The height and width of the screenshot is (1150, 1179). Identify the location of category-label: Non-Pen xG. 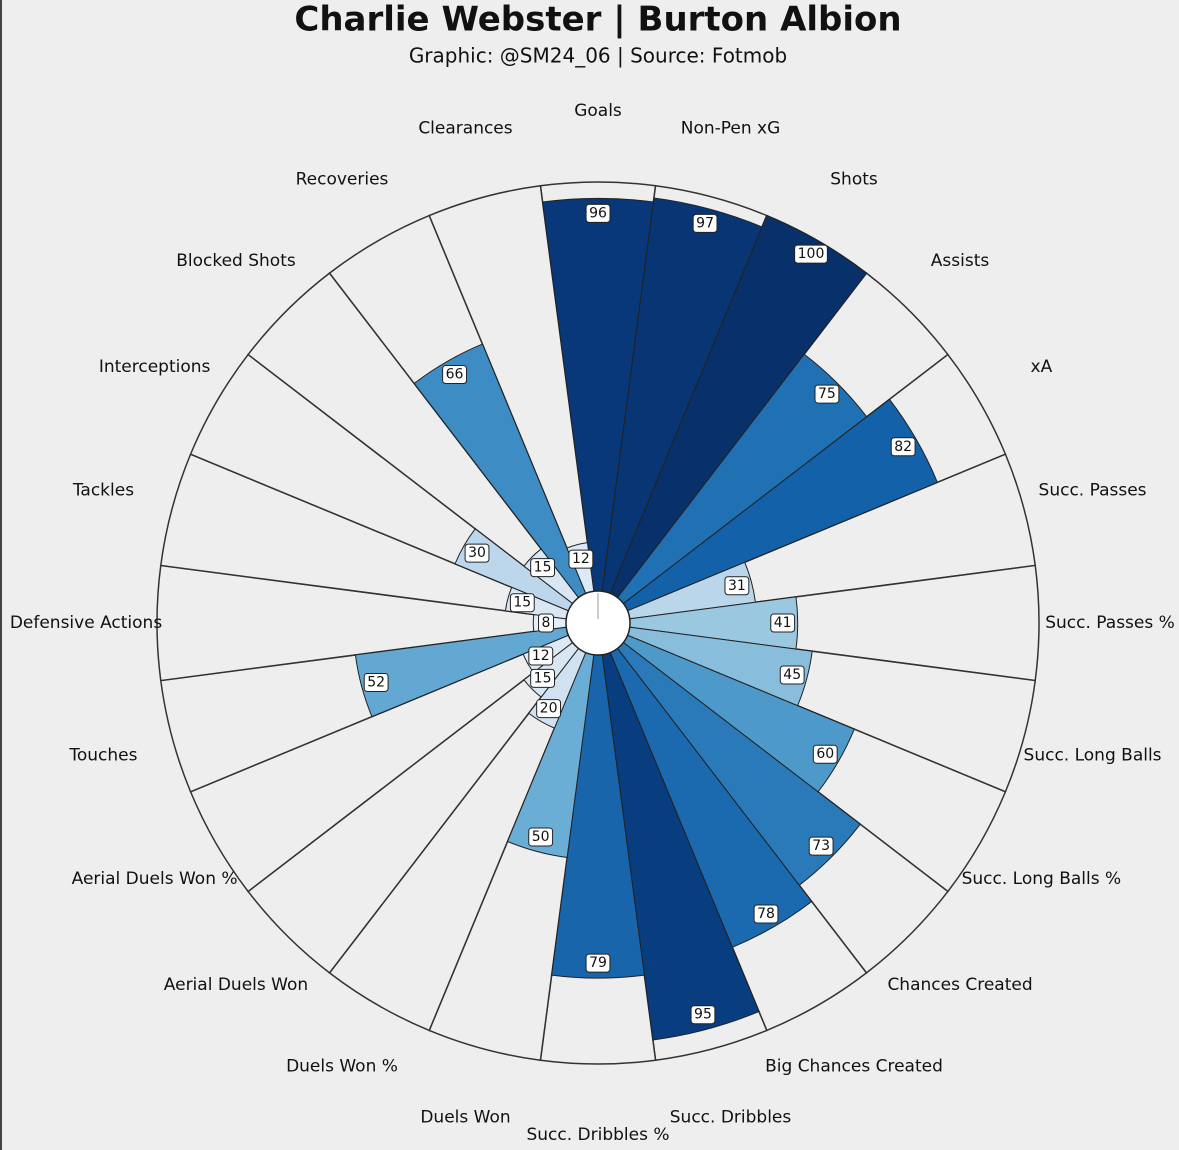
(731, 128).